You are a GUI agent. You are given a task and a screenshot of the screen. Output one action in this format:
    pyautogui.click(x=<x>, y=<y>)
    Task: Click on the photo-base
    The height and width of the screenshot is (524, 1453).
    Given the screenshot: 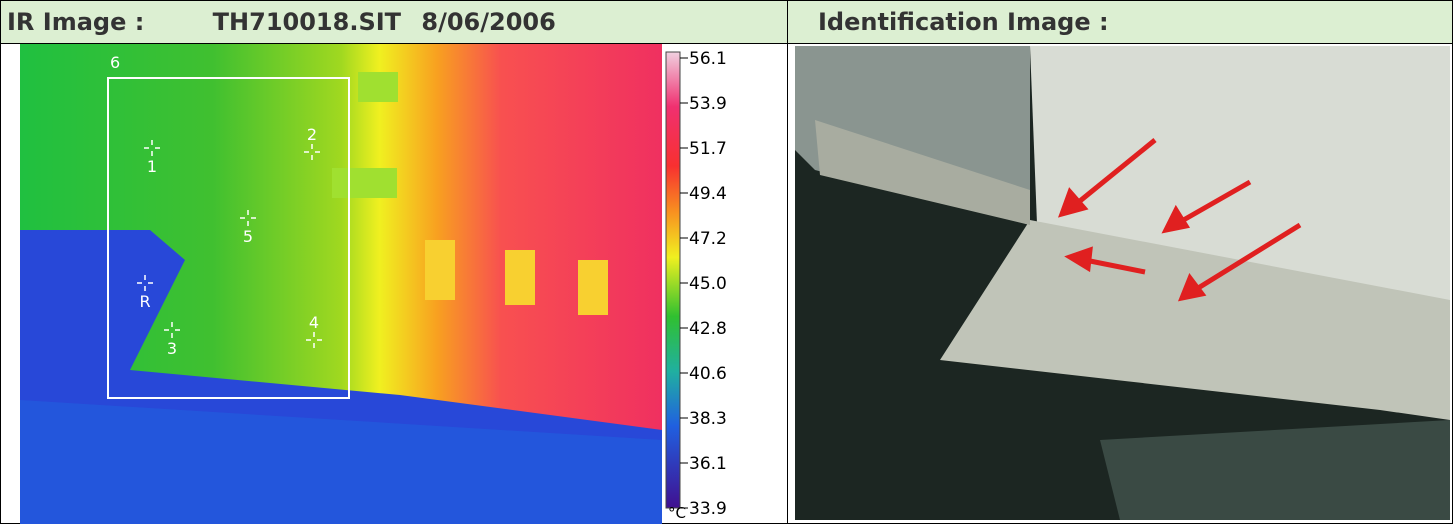 What is the action you would take?
    pyautogui.click(x=1195, y=320)
    